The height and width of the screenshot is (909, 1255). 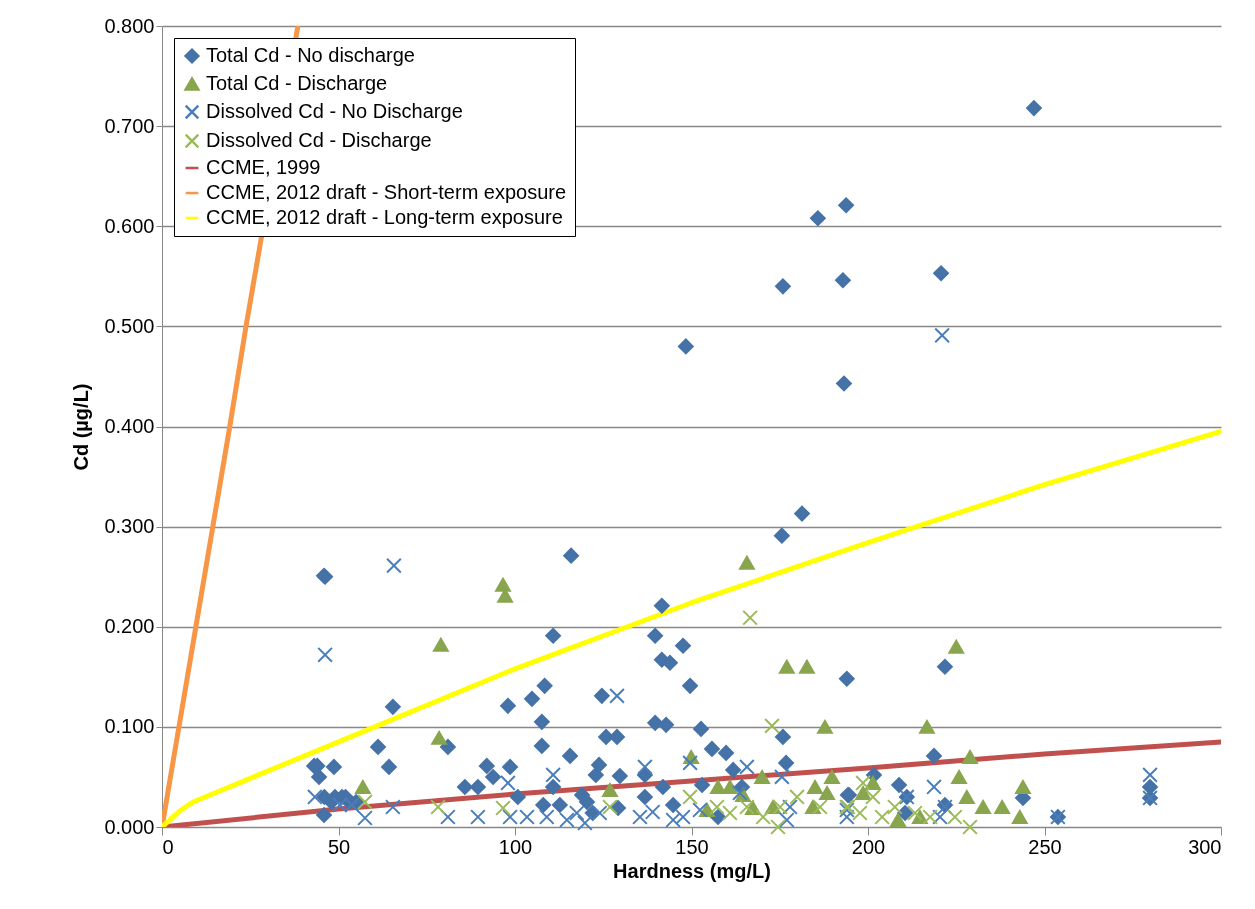 I want to click on legend-label: Total Cd - Discharge, so click(x=297, y=83).